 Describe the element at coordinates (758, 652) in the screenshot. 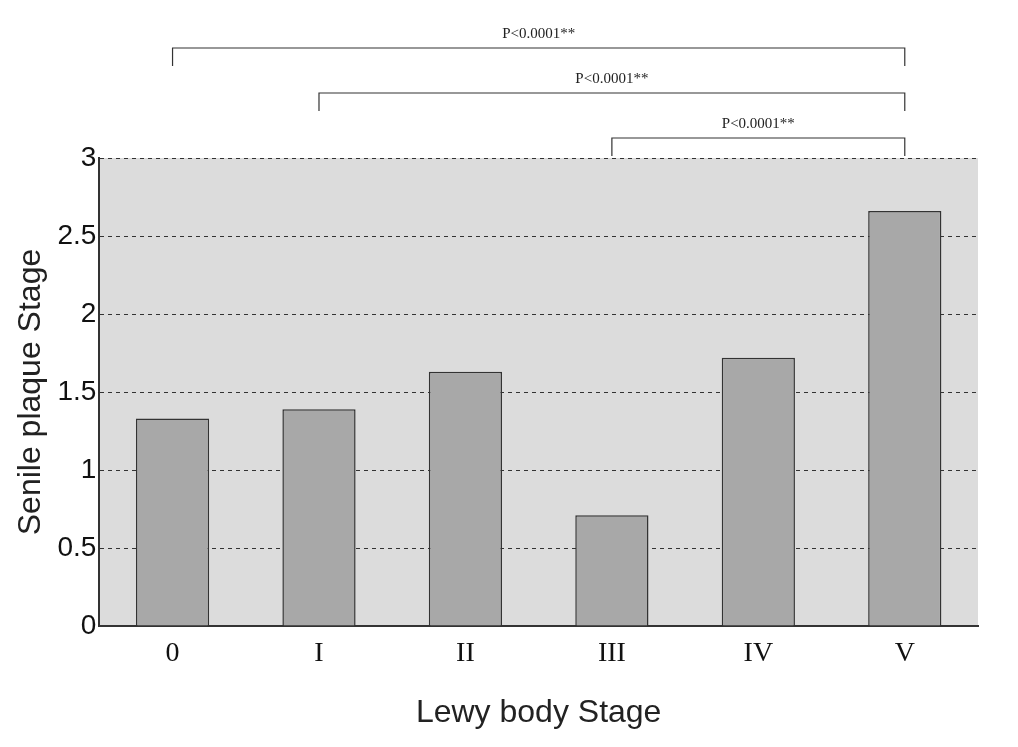

I see `x-tick-label: IV` at that location.